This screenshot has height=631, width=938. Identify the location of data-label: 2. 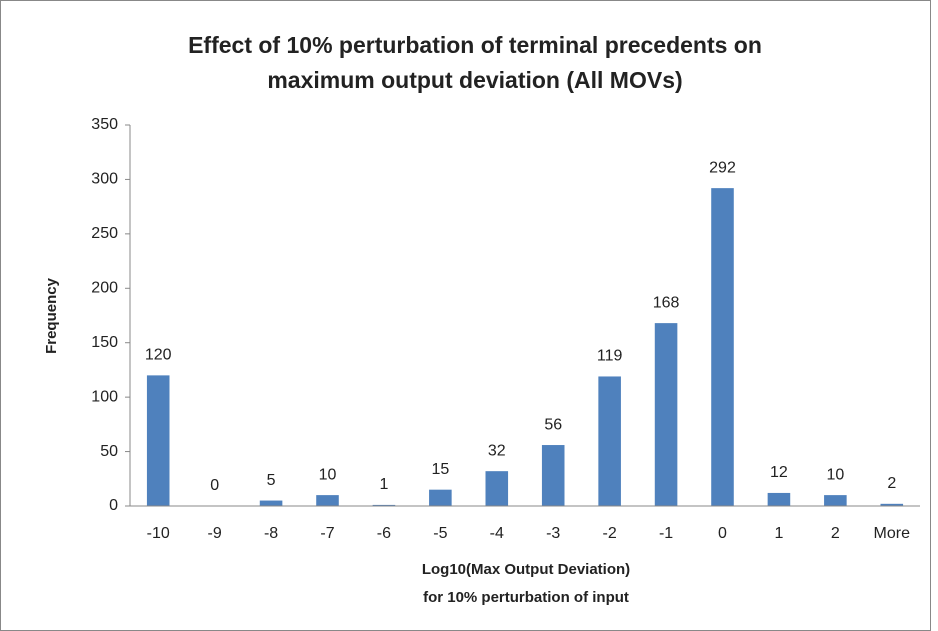
(891, 483).